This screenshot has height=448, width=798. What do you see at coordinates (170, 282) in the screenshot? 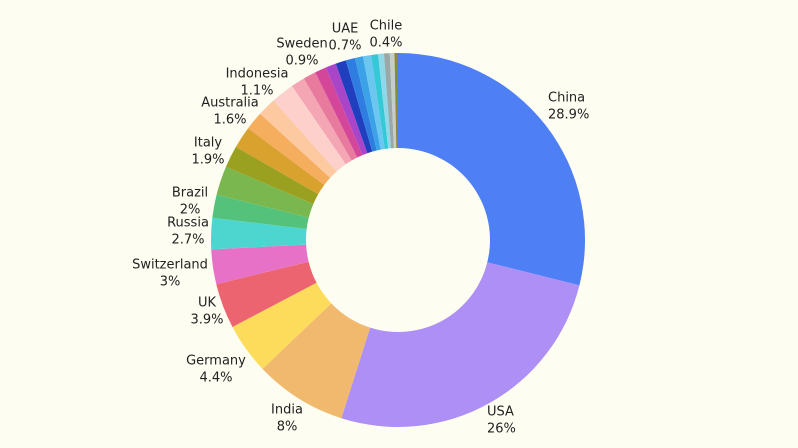
I see `value-label: 3%` at bounding box center [170, 282].